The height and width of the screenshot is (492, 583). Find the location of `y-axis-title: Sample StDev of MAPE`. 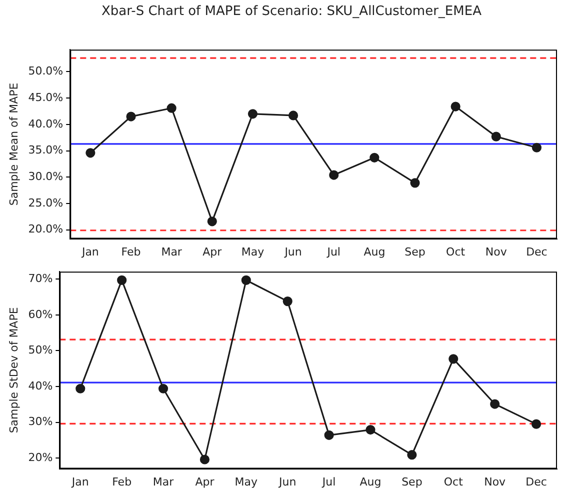

y-axis-title: Sample StDev of MAPE is located at coordinates (13, 370).